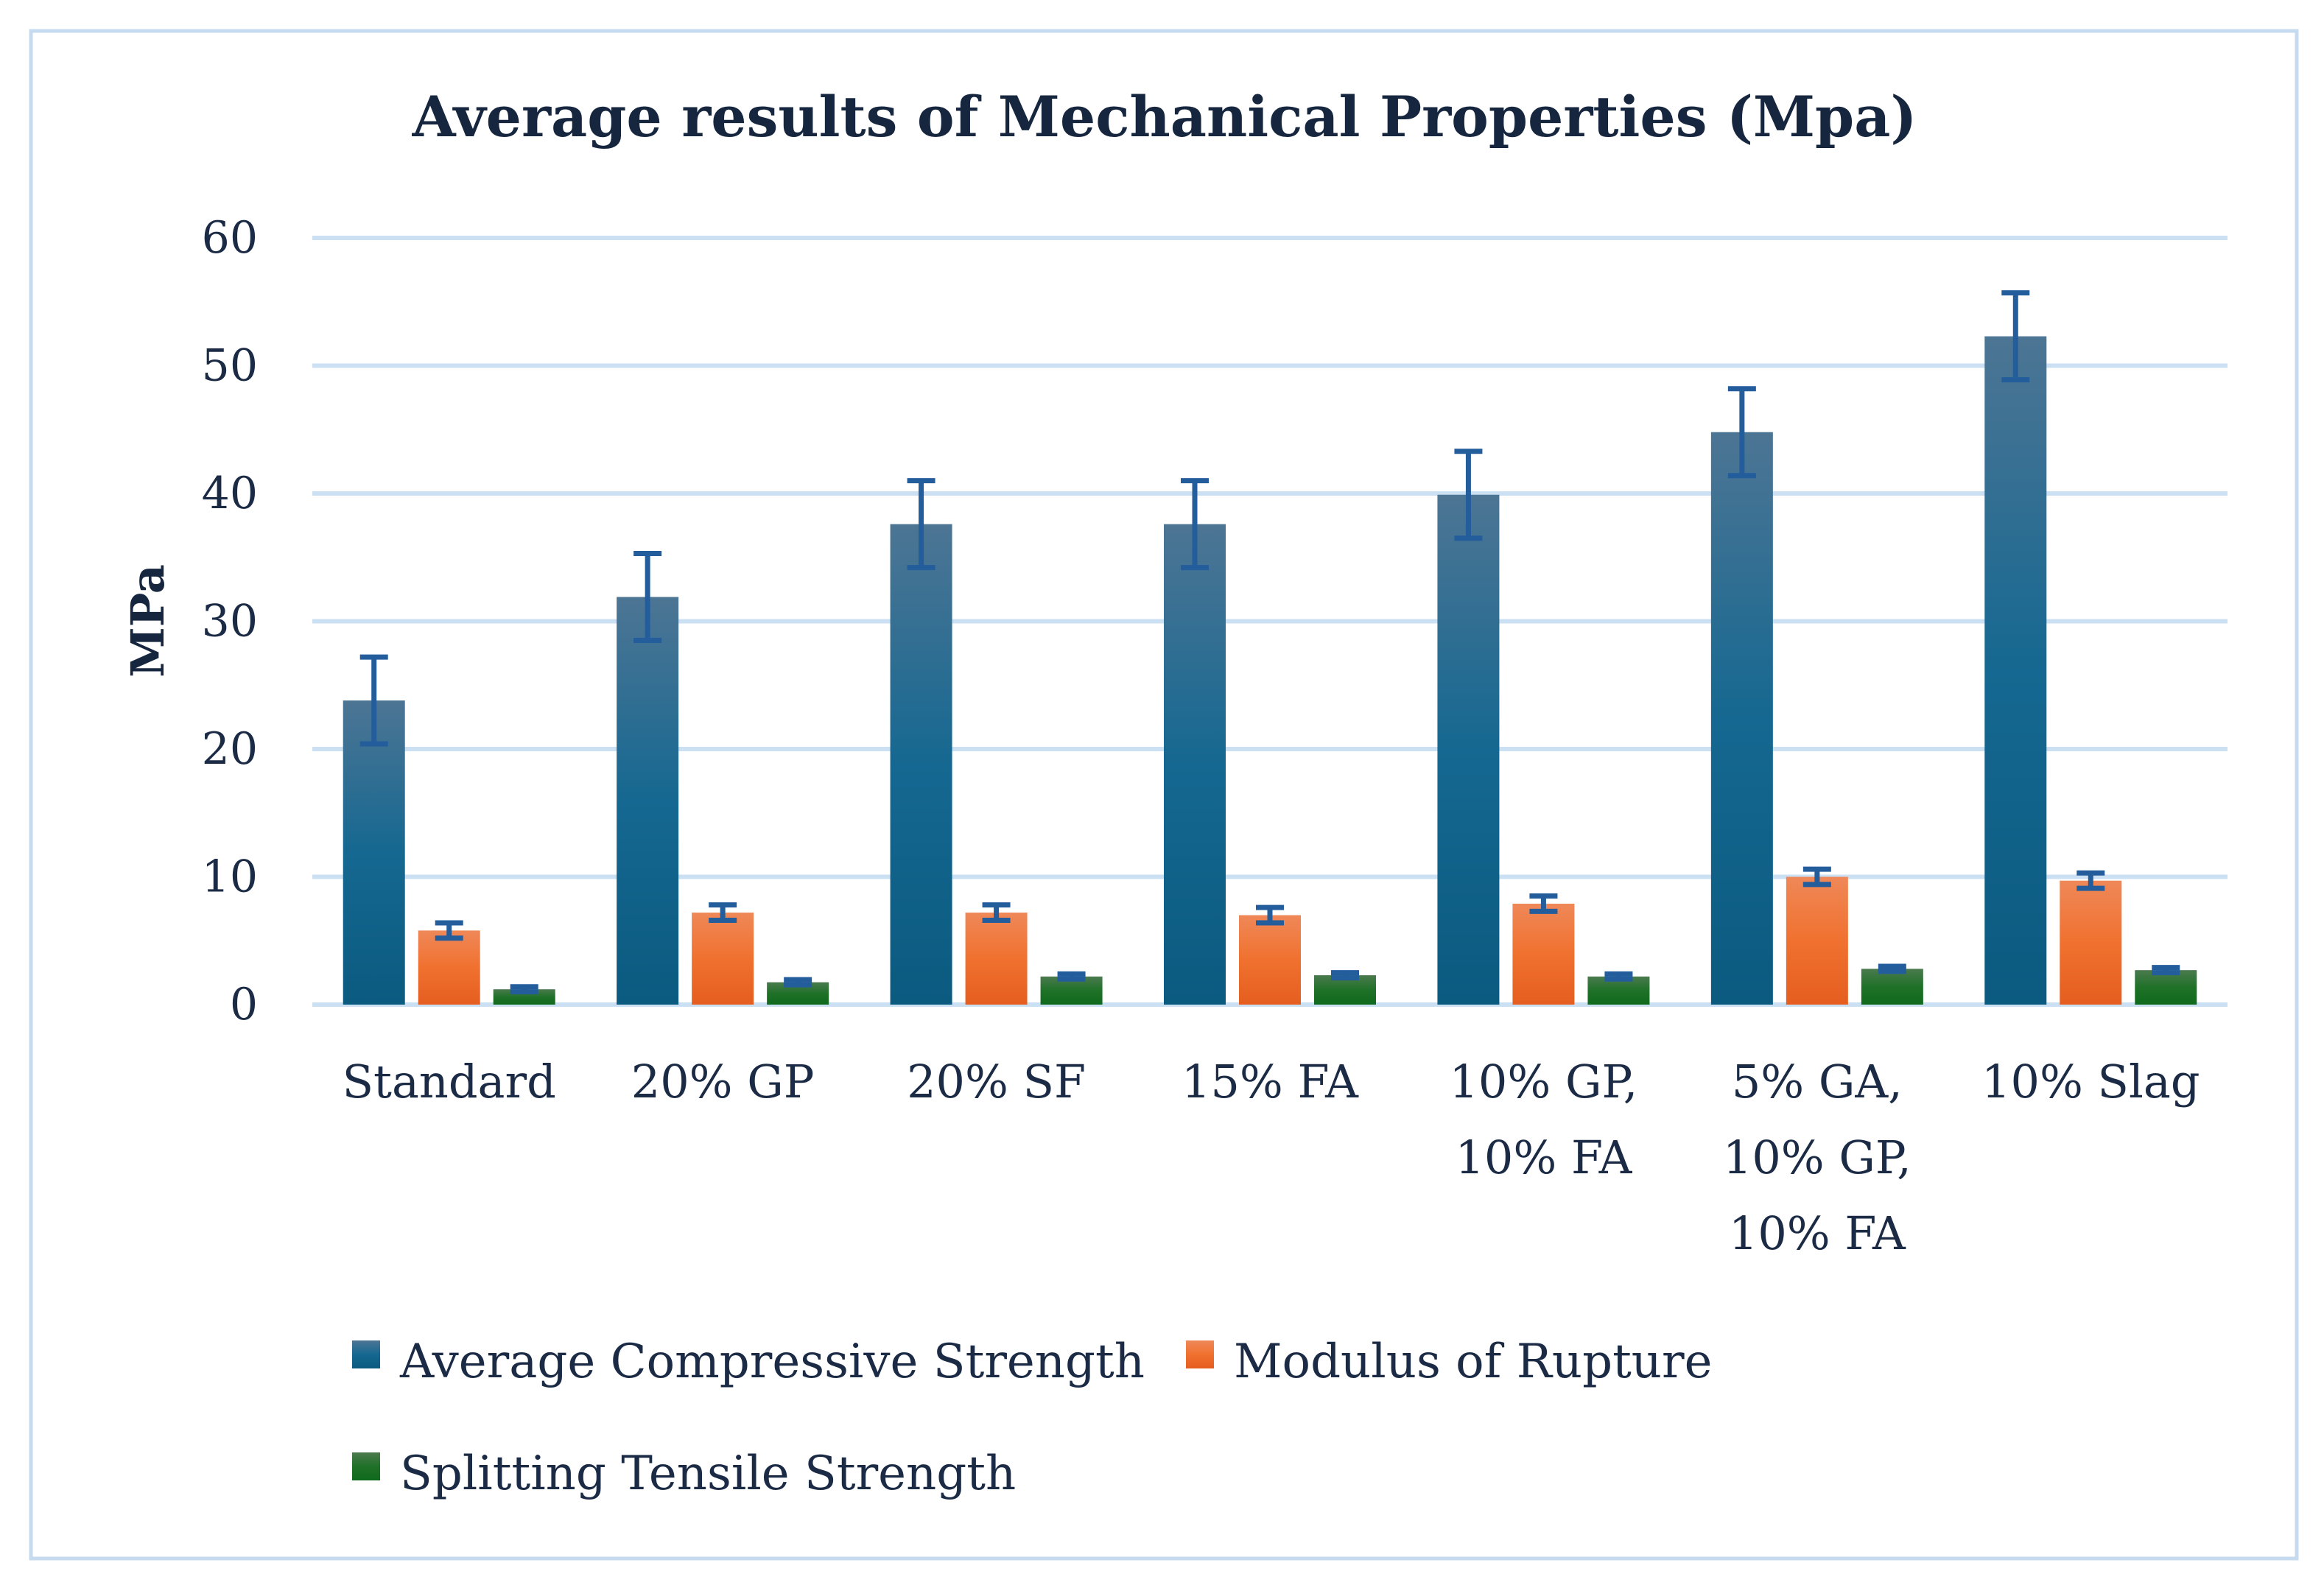 The height and width of the screenshot is (1585, 2324). I want to click on x-tick-label: 5% GA,, so click(1817, 1081).